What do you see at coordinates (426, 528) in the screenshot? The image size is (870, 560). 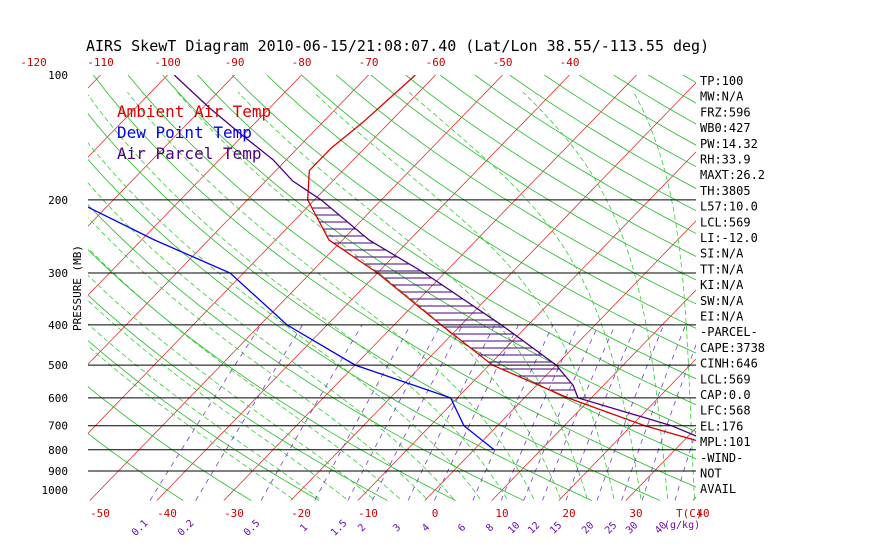 I see `mixing-ratio-tick-label: 4` at bounding box center [426, 528].